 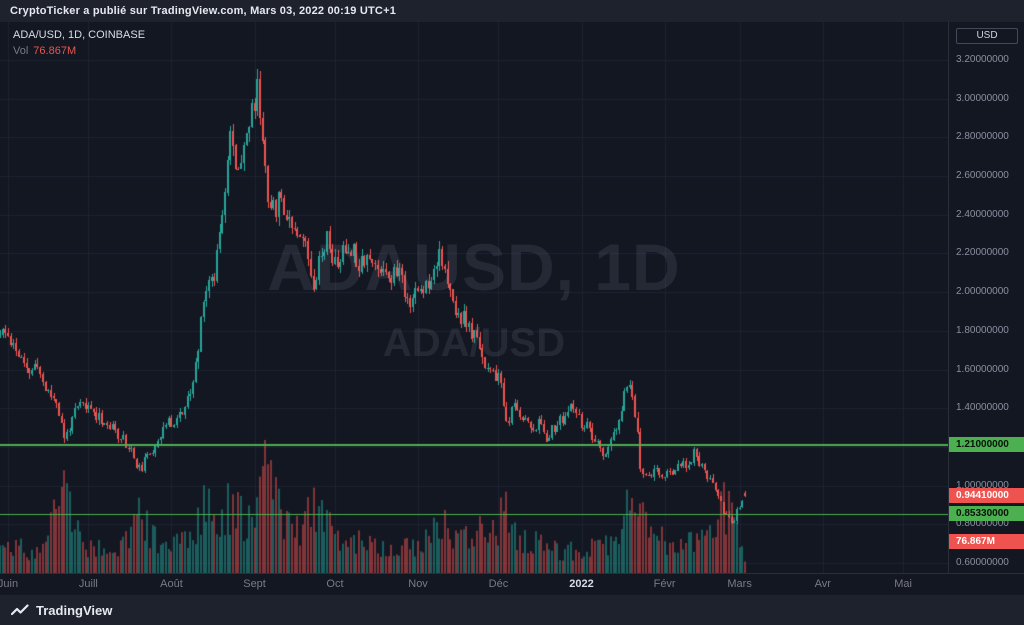 What do you see at coordinates (254, 584) in the screenshot?
I see `time-axis-label: Sept` at bounding box center [254, 584].